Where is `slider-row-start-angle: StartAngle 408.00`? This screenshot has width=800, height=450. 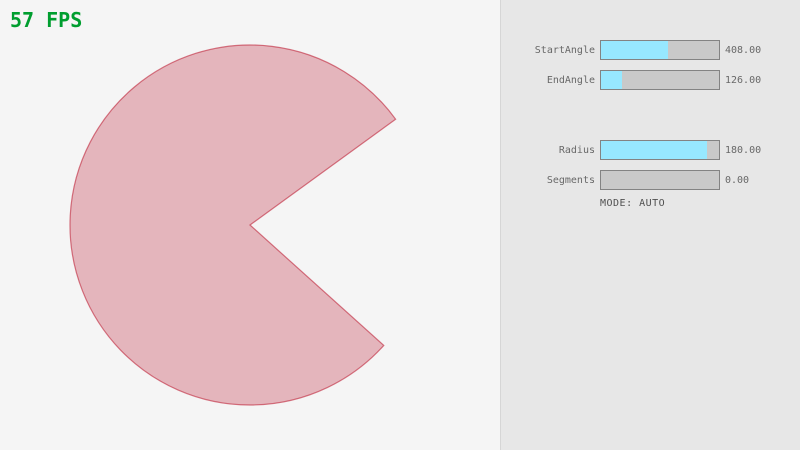 slider-row-start-angle: StartAngle 408.00 is located at coordinates (400, 50).